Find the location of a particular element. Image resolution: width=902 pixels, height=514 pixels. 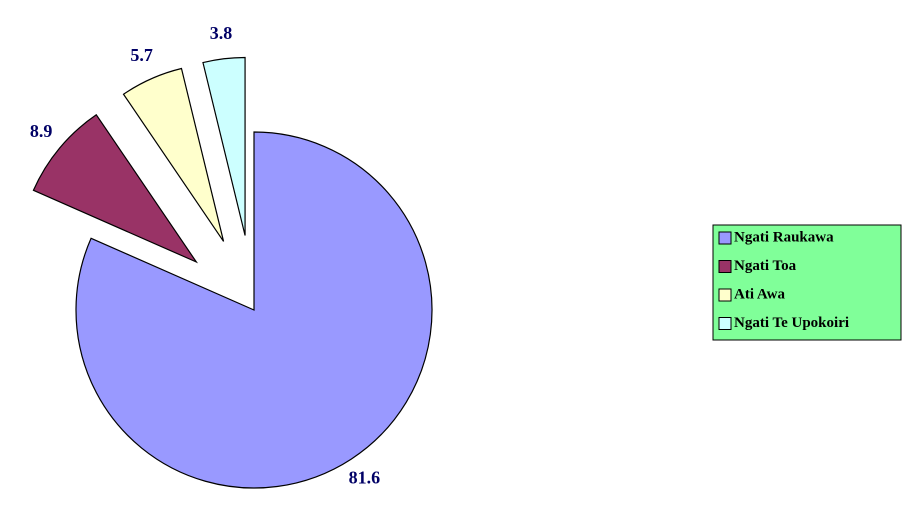

legend-label: Ati Awa is located at coordinates (759, 294).